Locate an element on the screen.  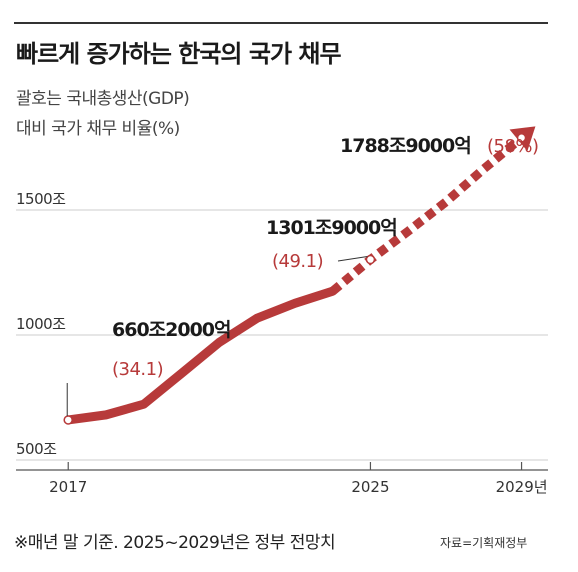
x-tick-label: 2029년 is located at coordinates (522, 487).